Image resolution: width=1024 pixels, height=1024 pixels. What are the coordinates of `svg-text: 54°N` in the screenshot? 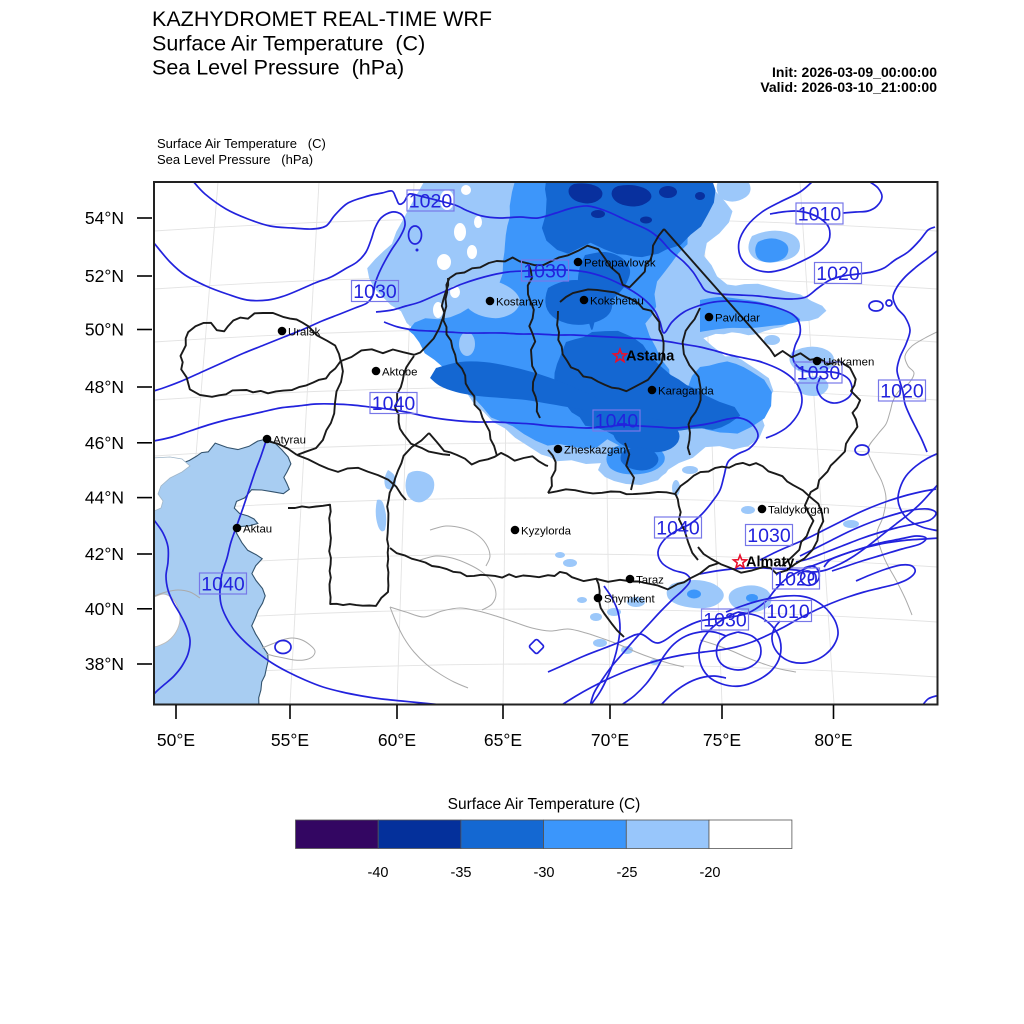 It's located at (104, 218).